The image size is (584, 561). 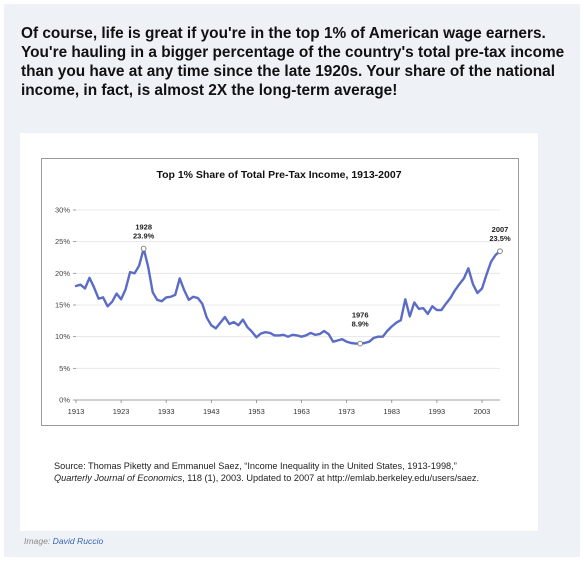 I want to click on x-tick-label: 2003, so click(x=482, y=411).